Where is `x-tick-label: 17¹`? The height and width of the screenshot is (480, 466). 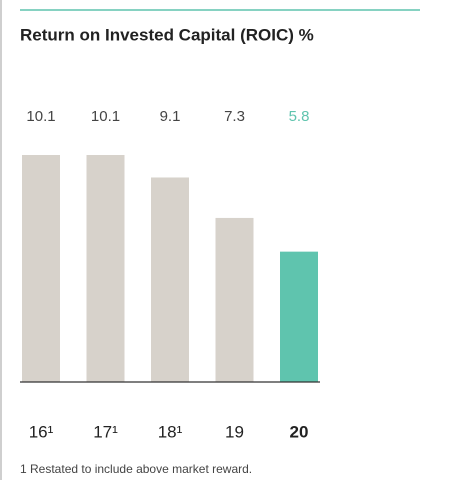 x-tick-label: 17¹ is located at coordinates (105, 431).